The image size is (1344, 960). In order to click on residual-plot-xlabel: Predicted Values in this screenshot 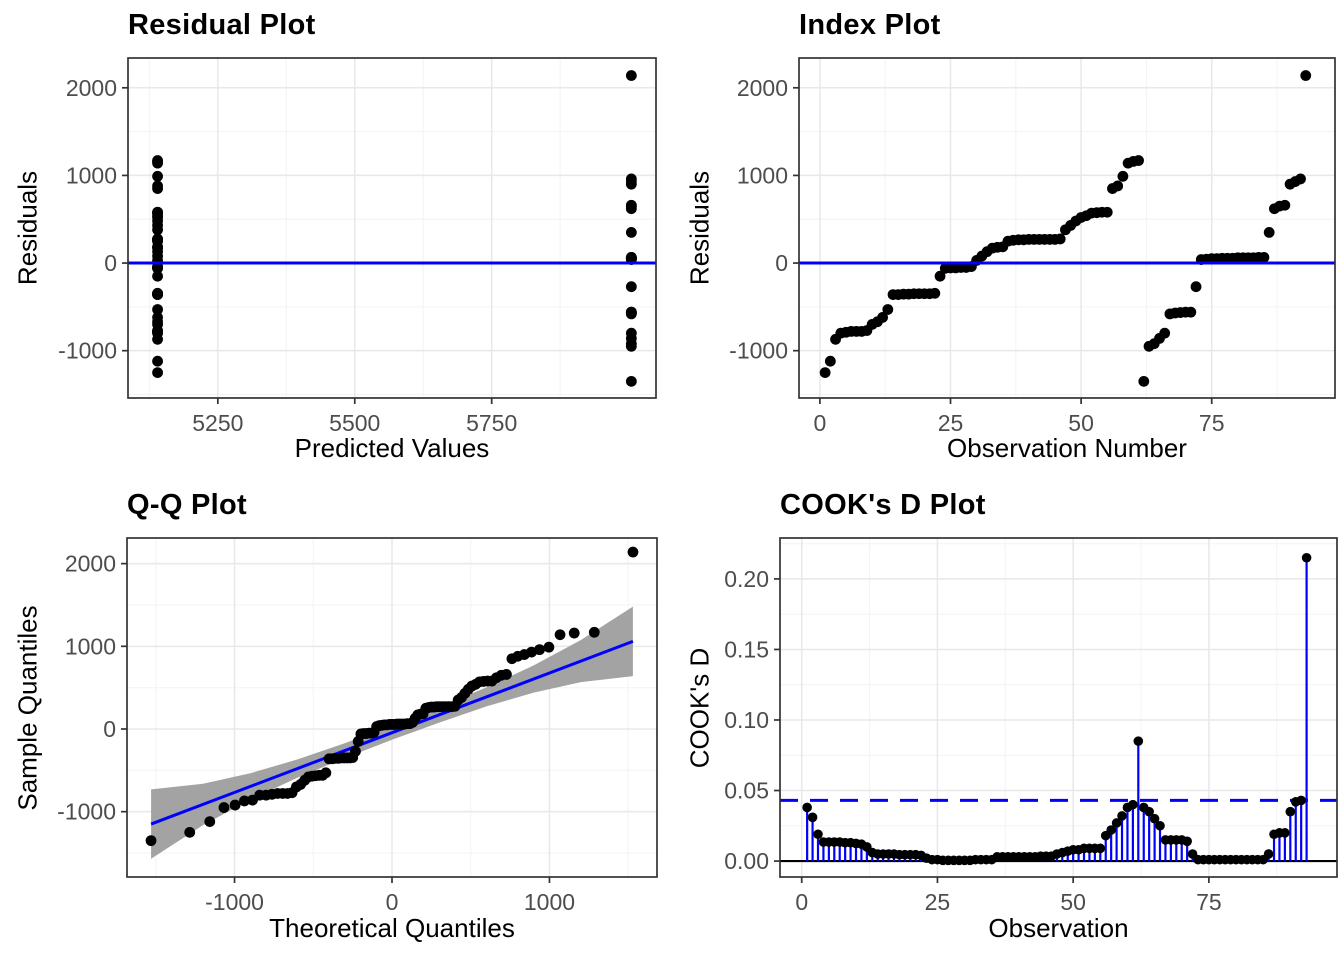, I will do `click(392, 448)`.